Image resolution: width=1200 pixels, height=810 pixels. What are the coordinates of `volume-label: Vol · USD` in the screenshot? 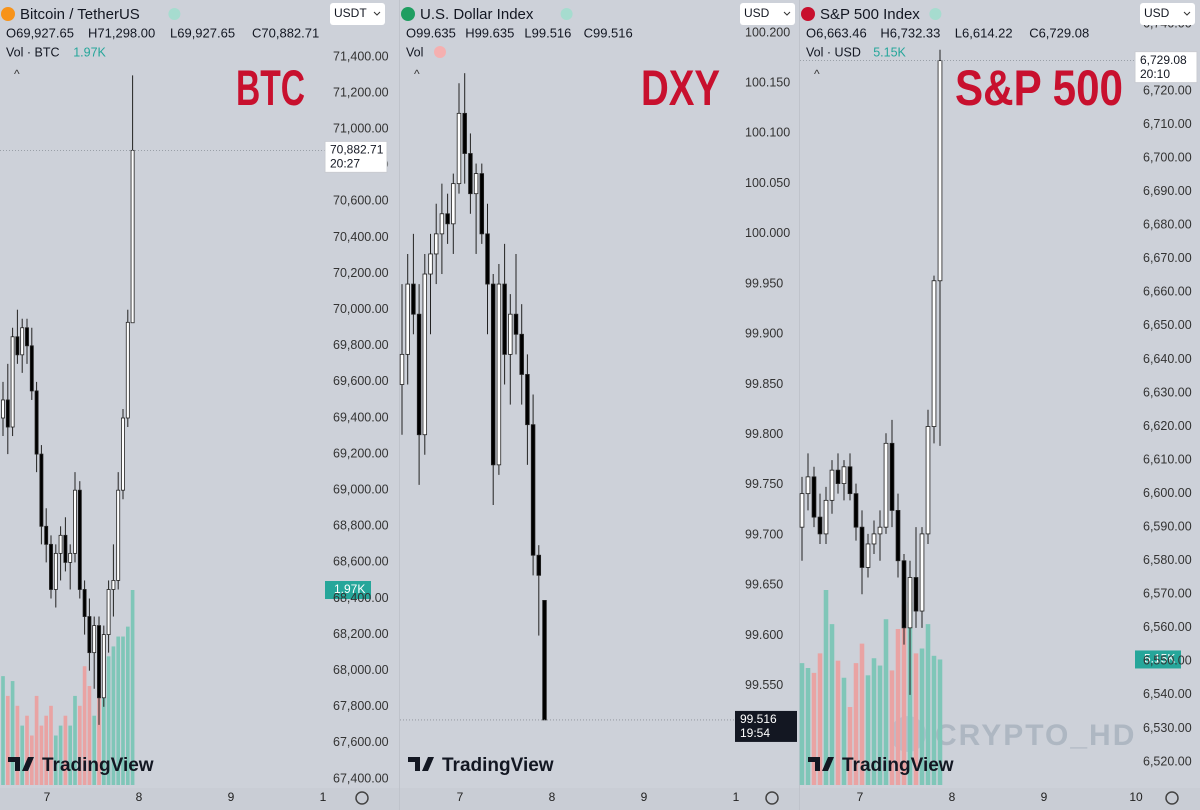 It's located at (833, 52).